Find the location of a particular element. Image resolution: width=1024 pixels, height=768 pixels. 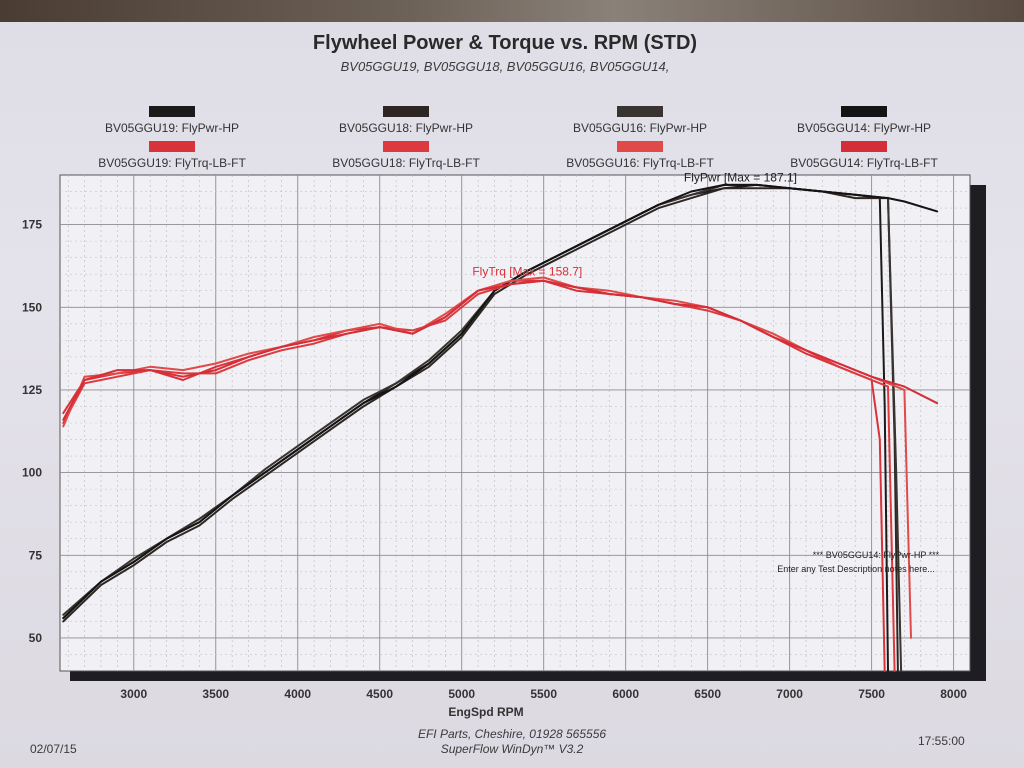

legend-label: BV05GGU16: FlyTrq-LB-FT is located at coordinates (640, 163).